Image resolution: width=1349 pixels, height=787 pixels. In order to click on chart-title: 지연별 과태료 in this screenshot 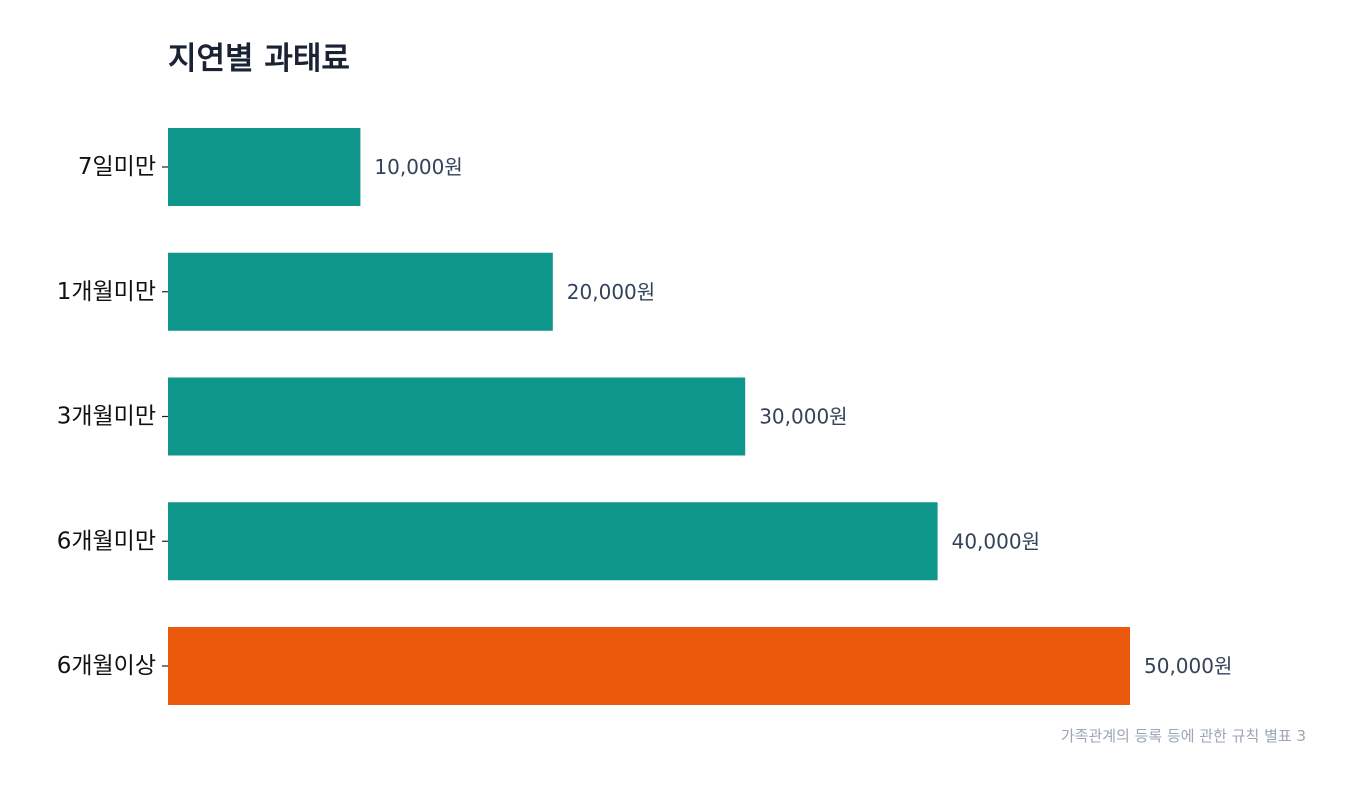, I will do `click(259, 59)`.